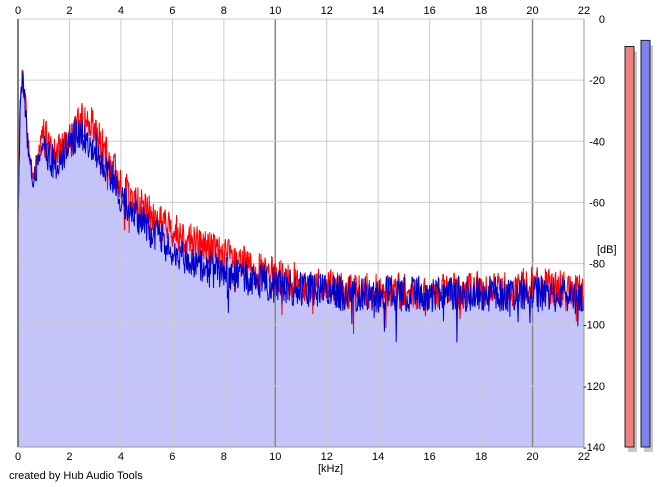 The image size is (665, 487). I want to click on x-tick-label-top: 14, so click(378, 11).